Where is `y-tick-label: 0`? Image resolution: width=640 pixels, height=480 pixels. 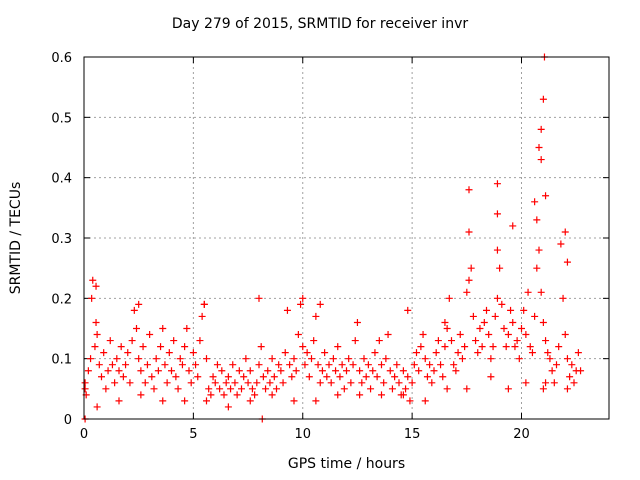
y-tick-label: 0 is located at coordinates (68, 420).